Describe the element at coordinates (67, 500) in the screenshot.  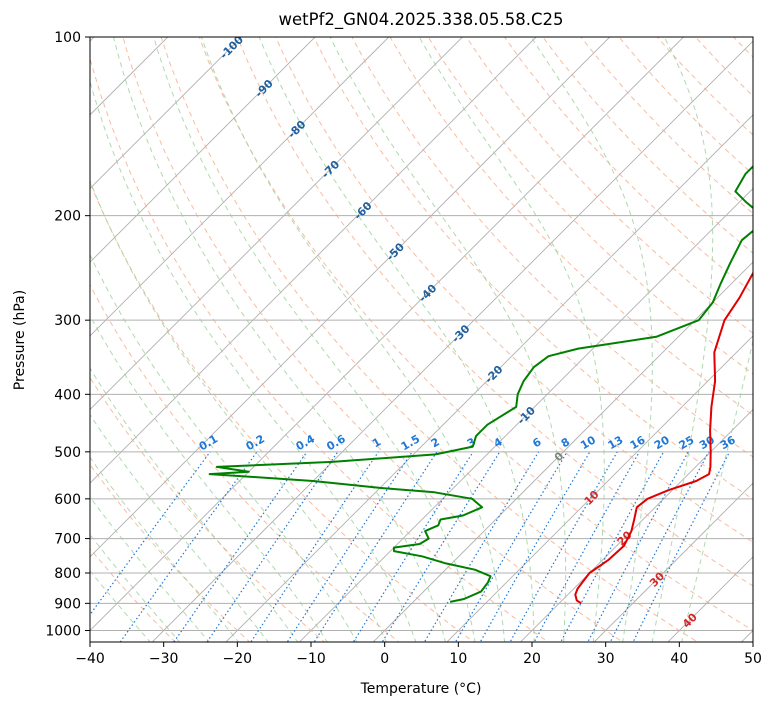
I see `y-tick-label: 600` at that location.